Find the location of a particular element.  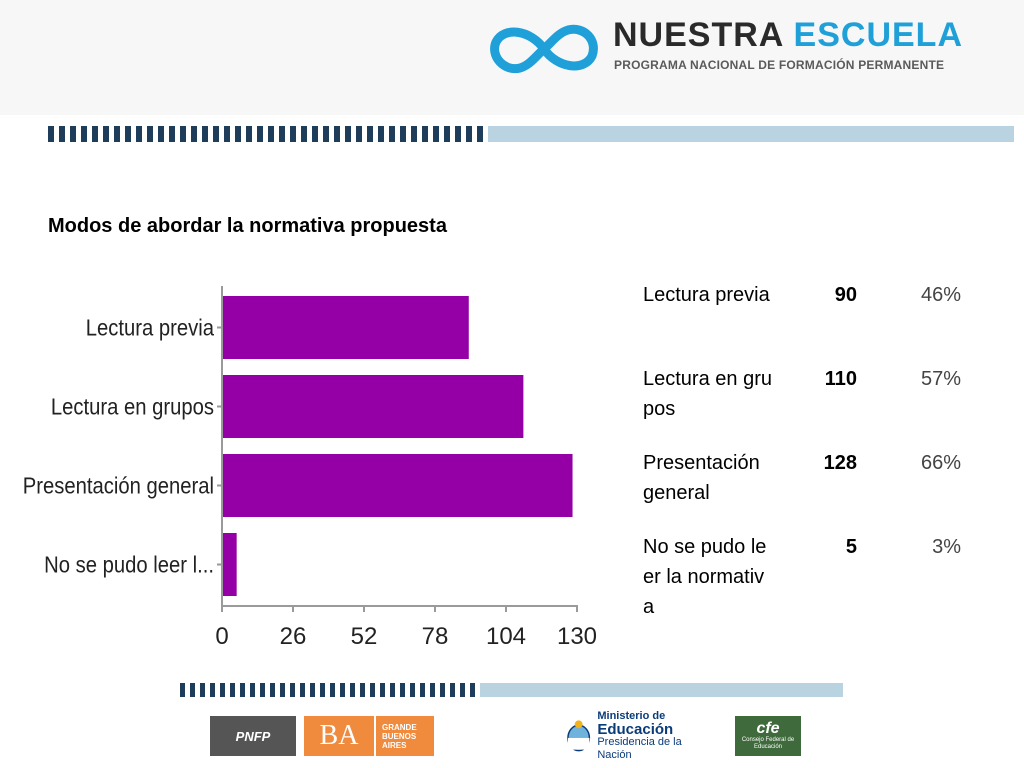

category-label: Lectura previa is located at coordinates (150, 327).